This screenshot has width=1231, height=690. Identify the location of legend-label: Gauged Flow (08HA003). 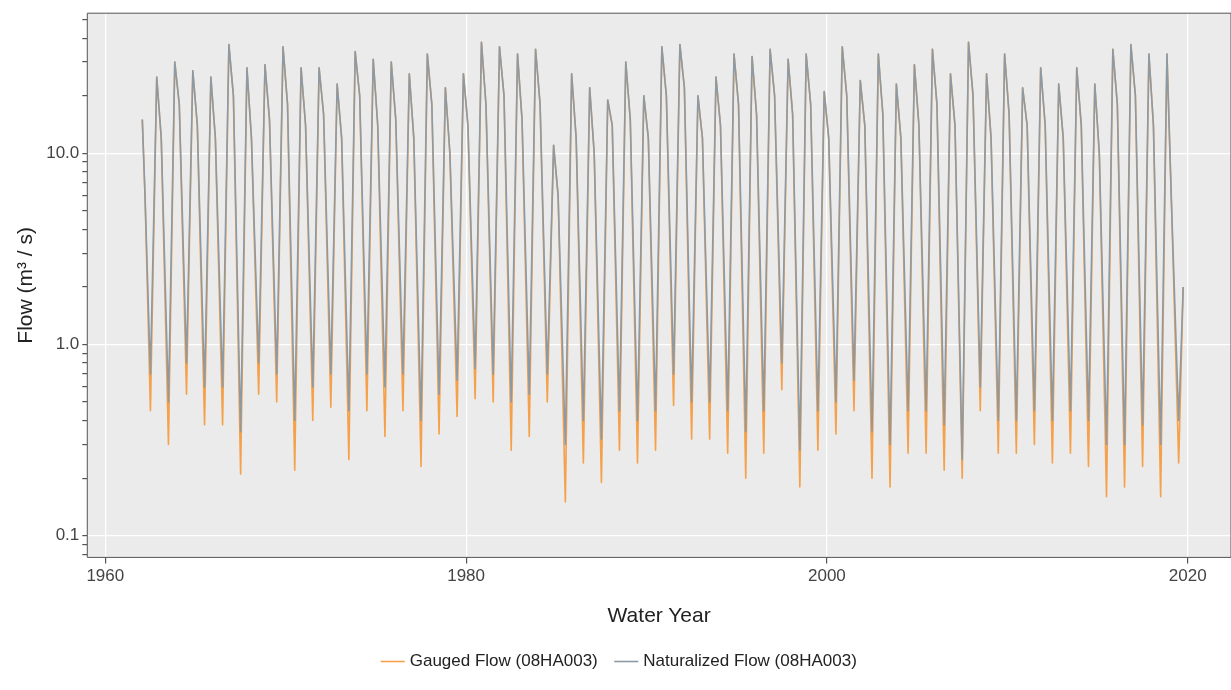
(503, 661).